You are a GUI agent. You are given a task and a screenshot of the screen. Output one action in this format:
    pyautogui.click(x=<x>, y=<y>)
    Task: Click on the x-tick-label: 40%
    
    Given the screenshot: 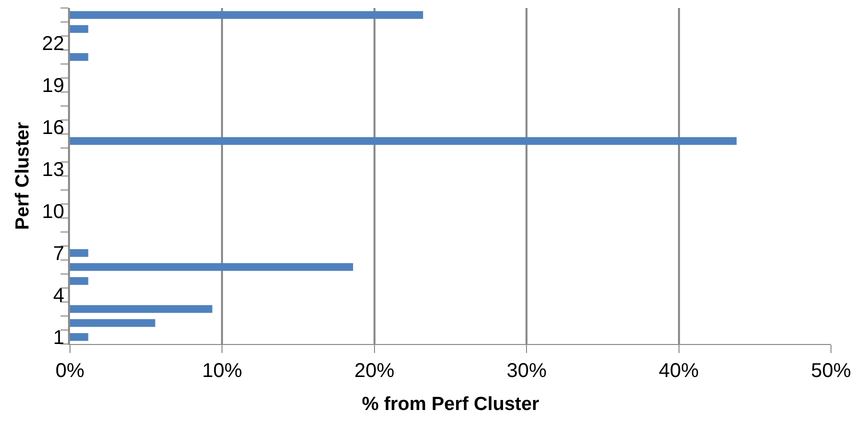 What is the action you would take?
    pyautogui.click(x=679, y=371)
    